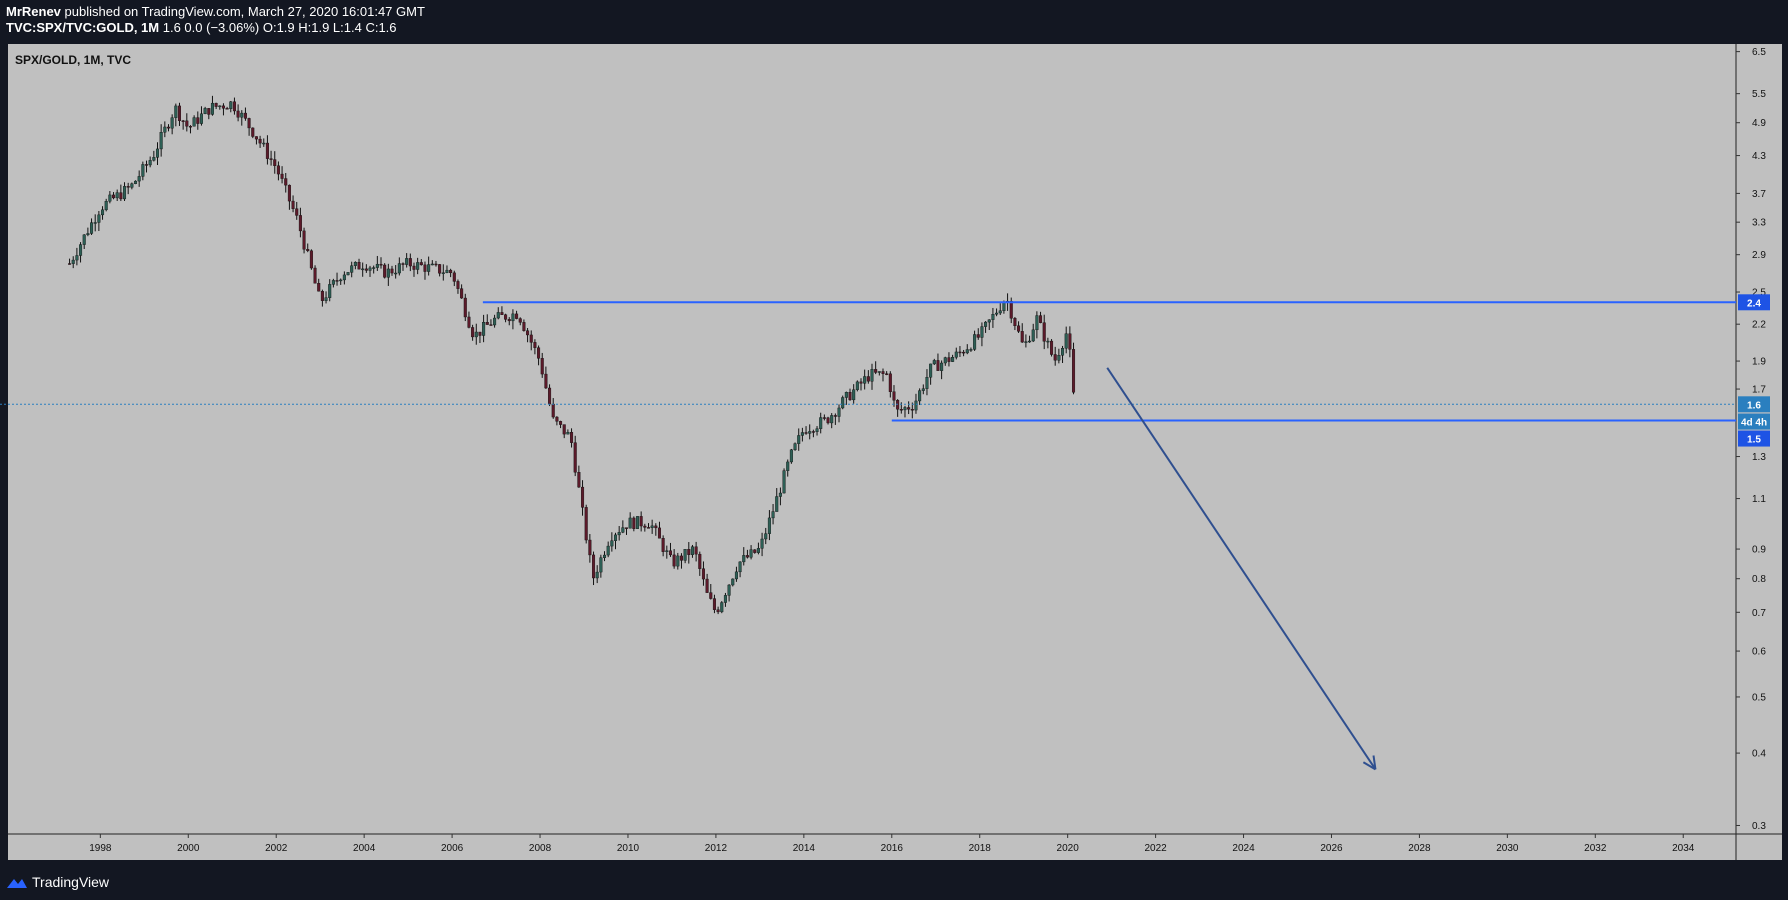  Describe the element at coordinates (1759, 94) in the screenshot. I see `y-tick-label: 5.5` at that location.